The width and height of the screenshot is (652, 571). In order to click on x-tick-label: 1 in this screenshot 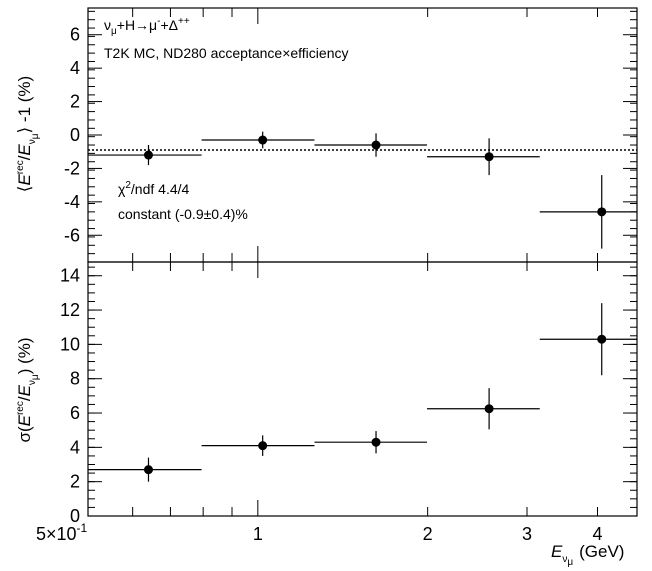, I will do `click(258, 534)`.